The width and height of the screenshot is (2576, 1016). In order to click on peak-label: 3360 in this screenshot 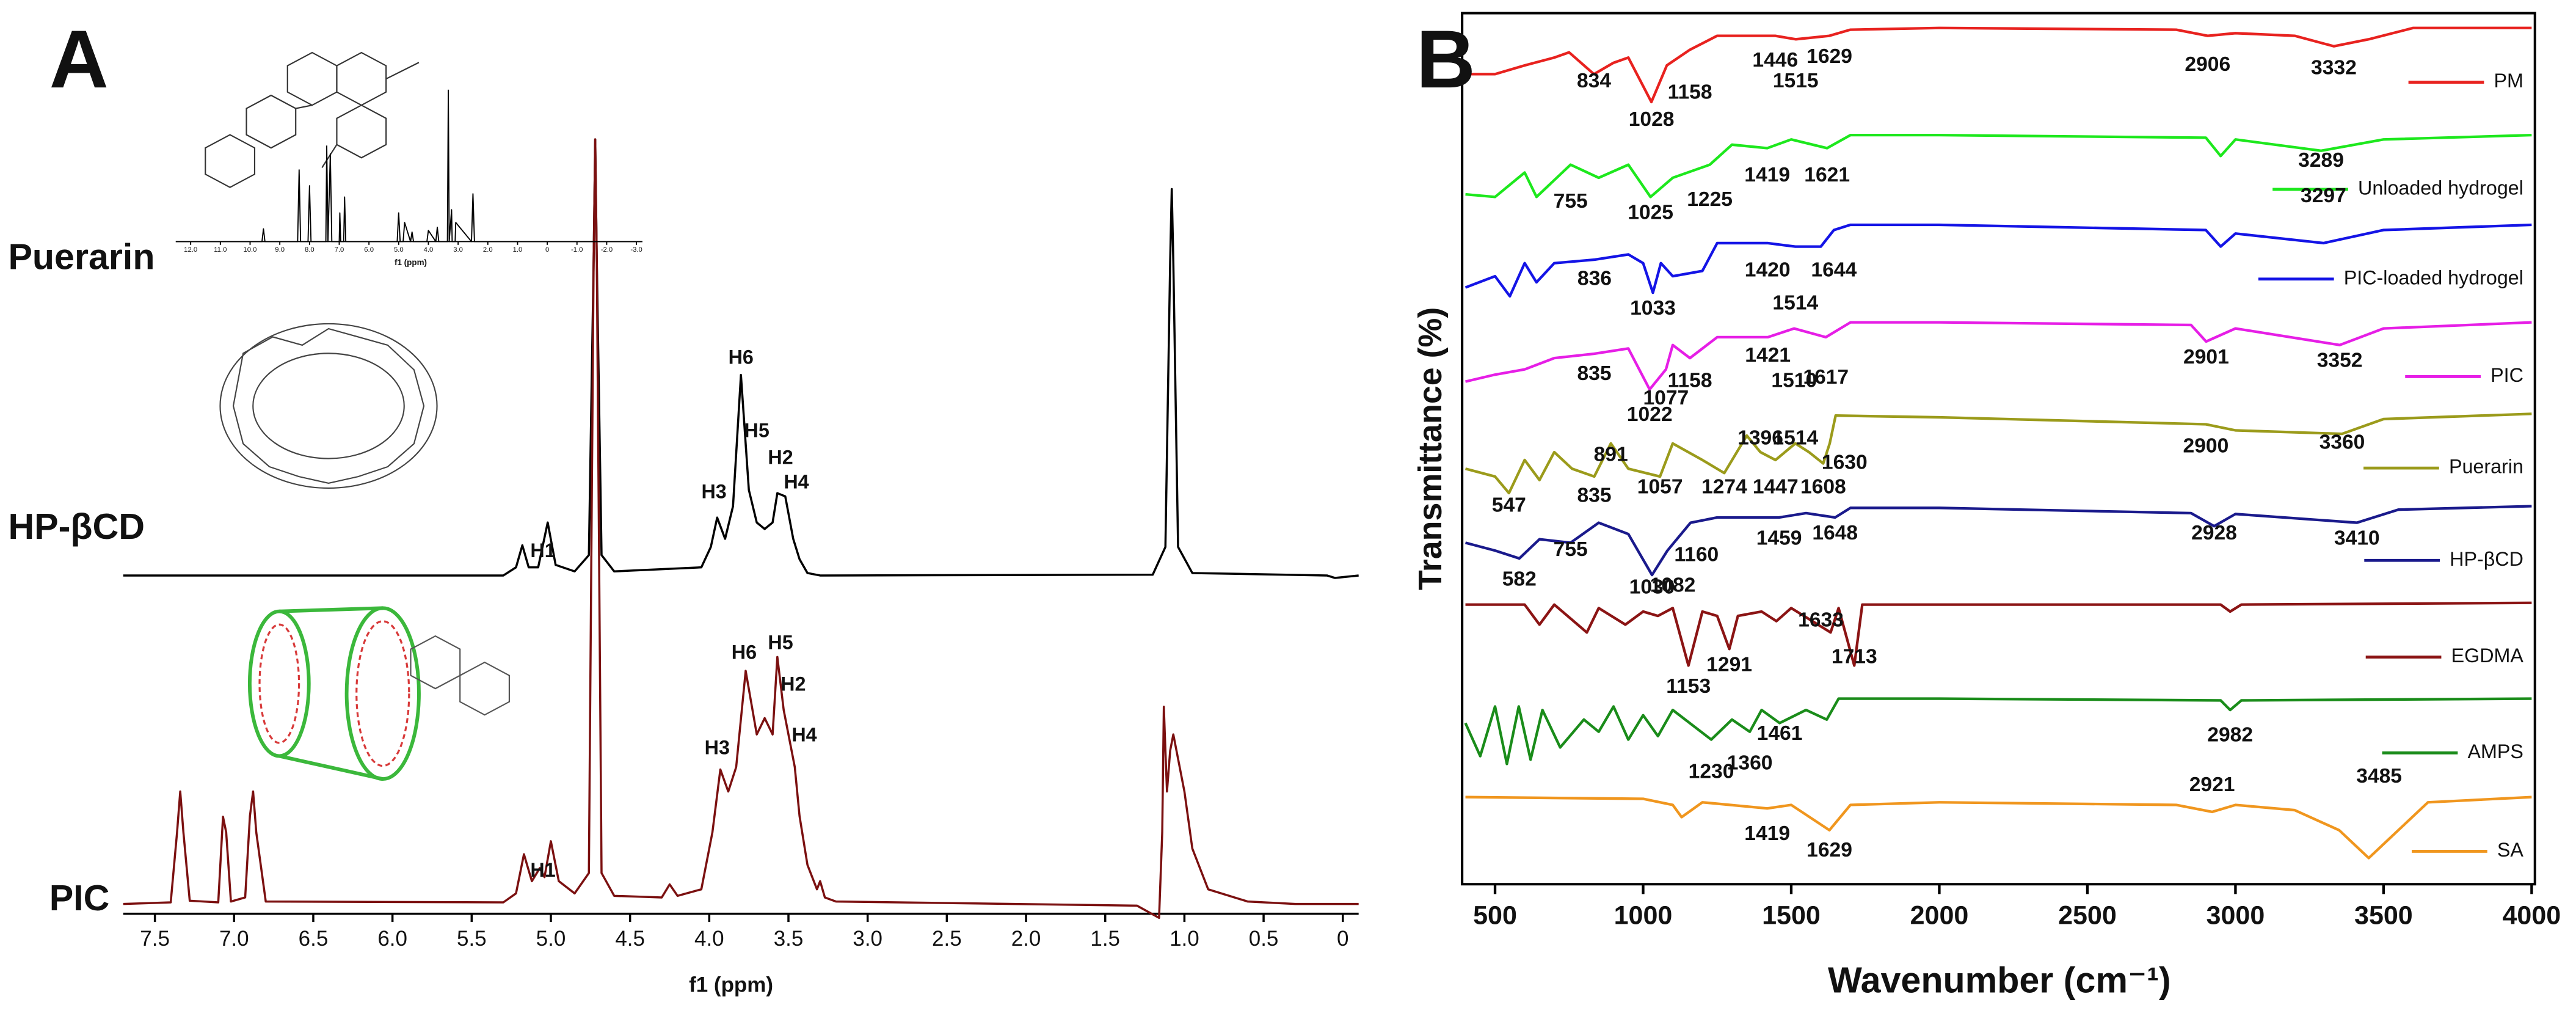, I will do `click(2342, 442)`.